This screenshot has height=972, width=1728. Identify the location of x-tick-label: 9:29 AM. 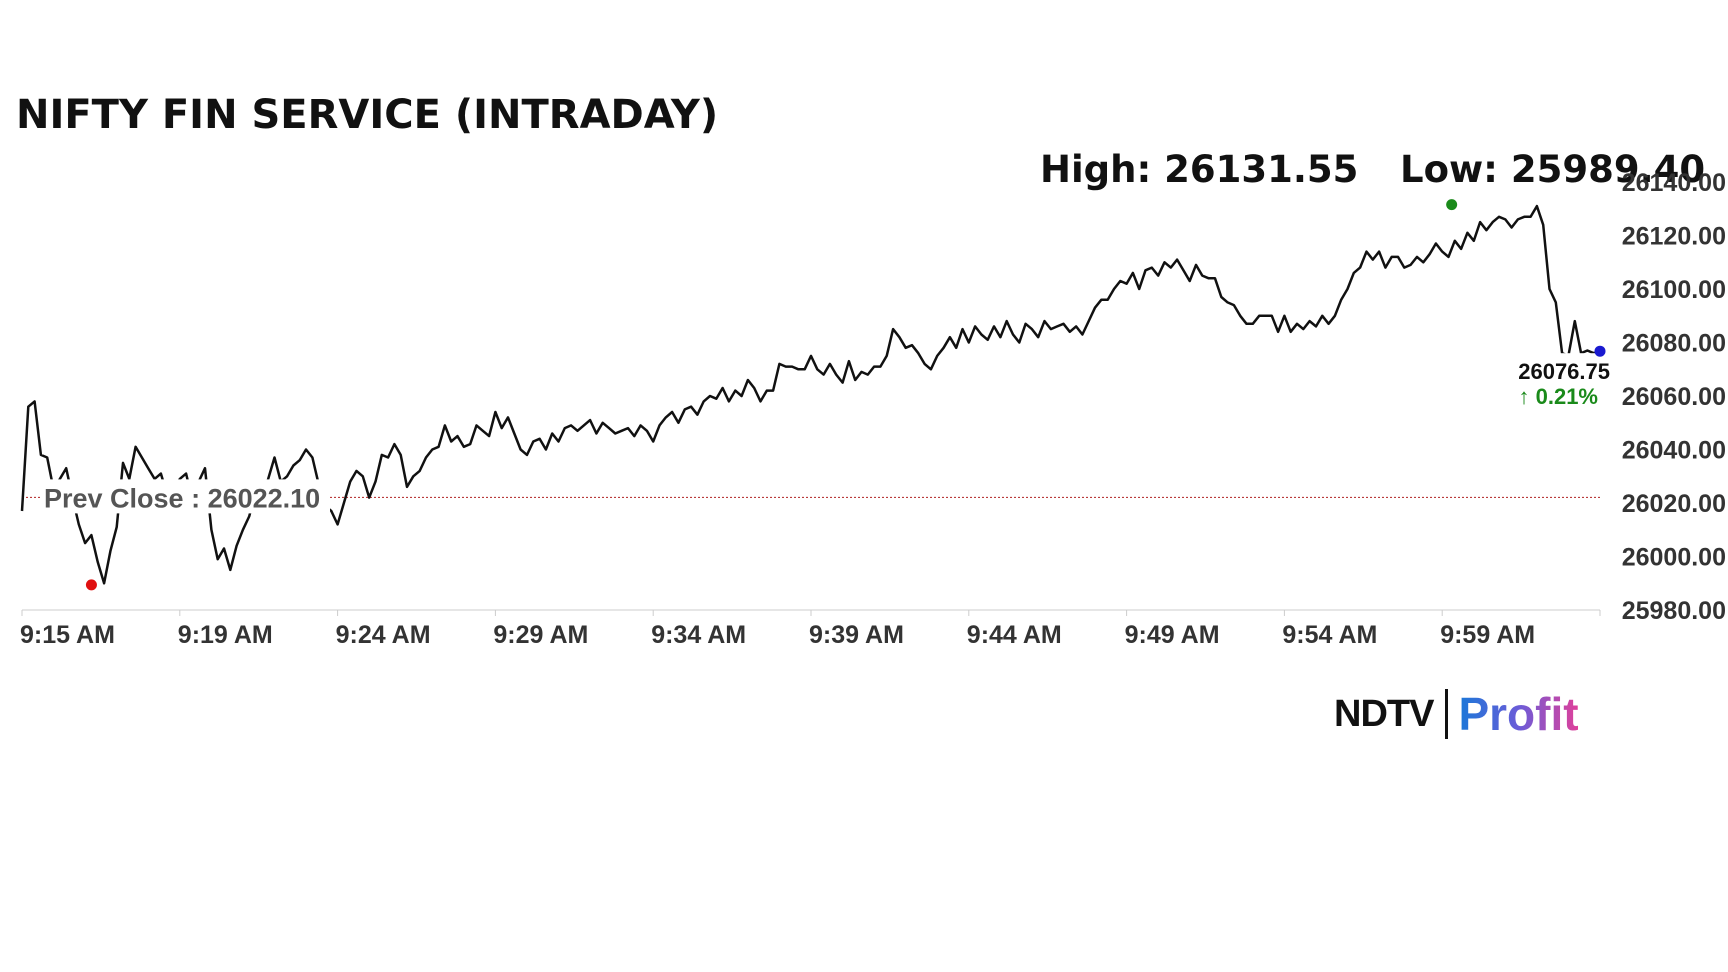
(540, 635).